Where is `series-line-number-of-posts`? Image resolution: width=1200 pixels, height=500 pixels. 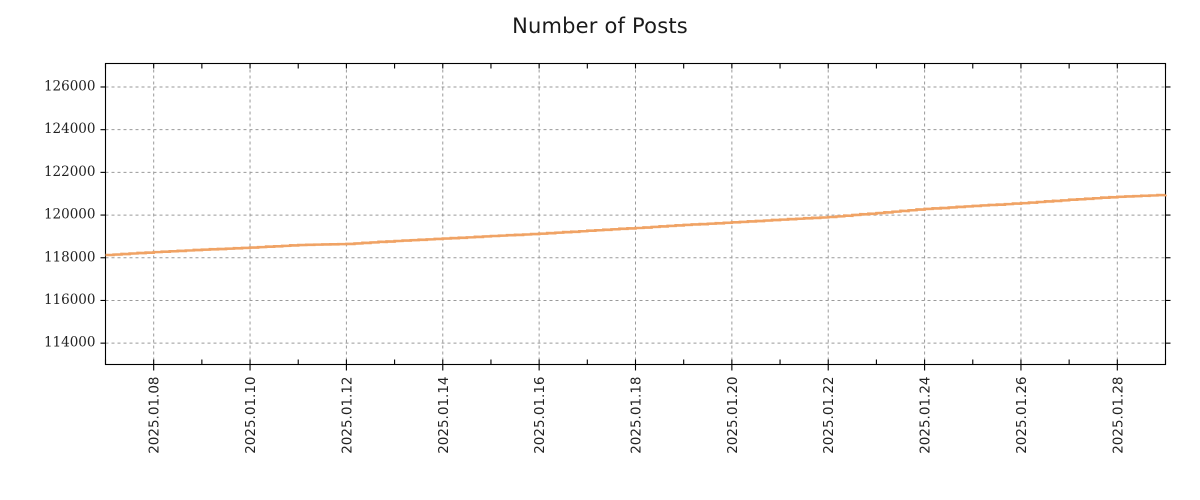
series-line-number-of-posts is located at coordinates (636, 225).